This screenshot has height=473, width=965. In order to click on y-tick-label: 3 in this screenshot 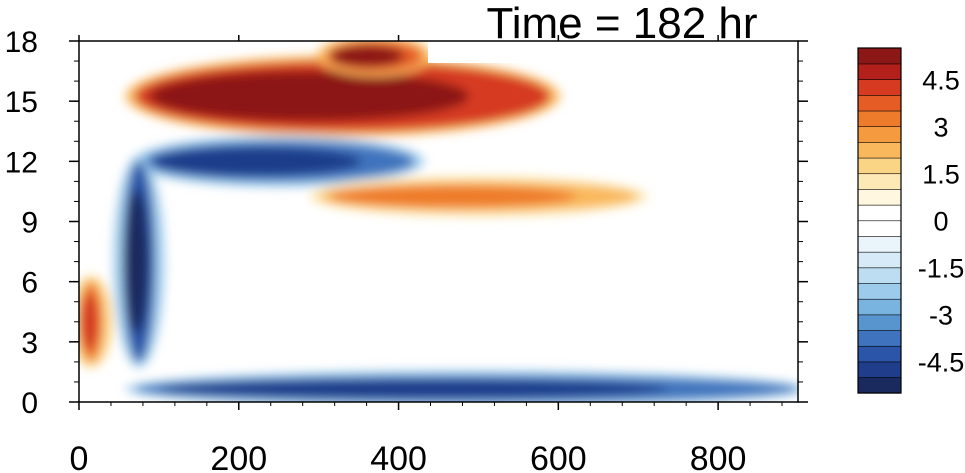, I will do `click(29, 343)`.